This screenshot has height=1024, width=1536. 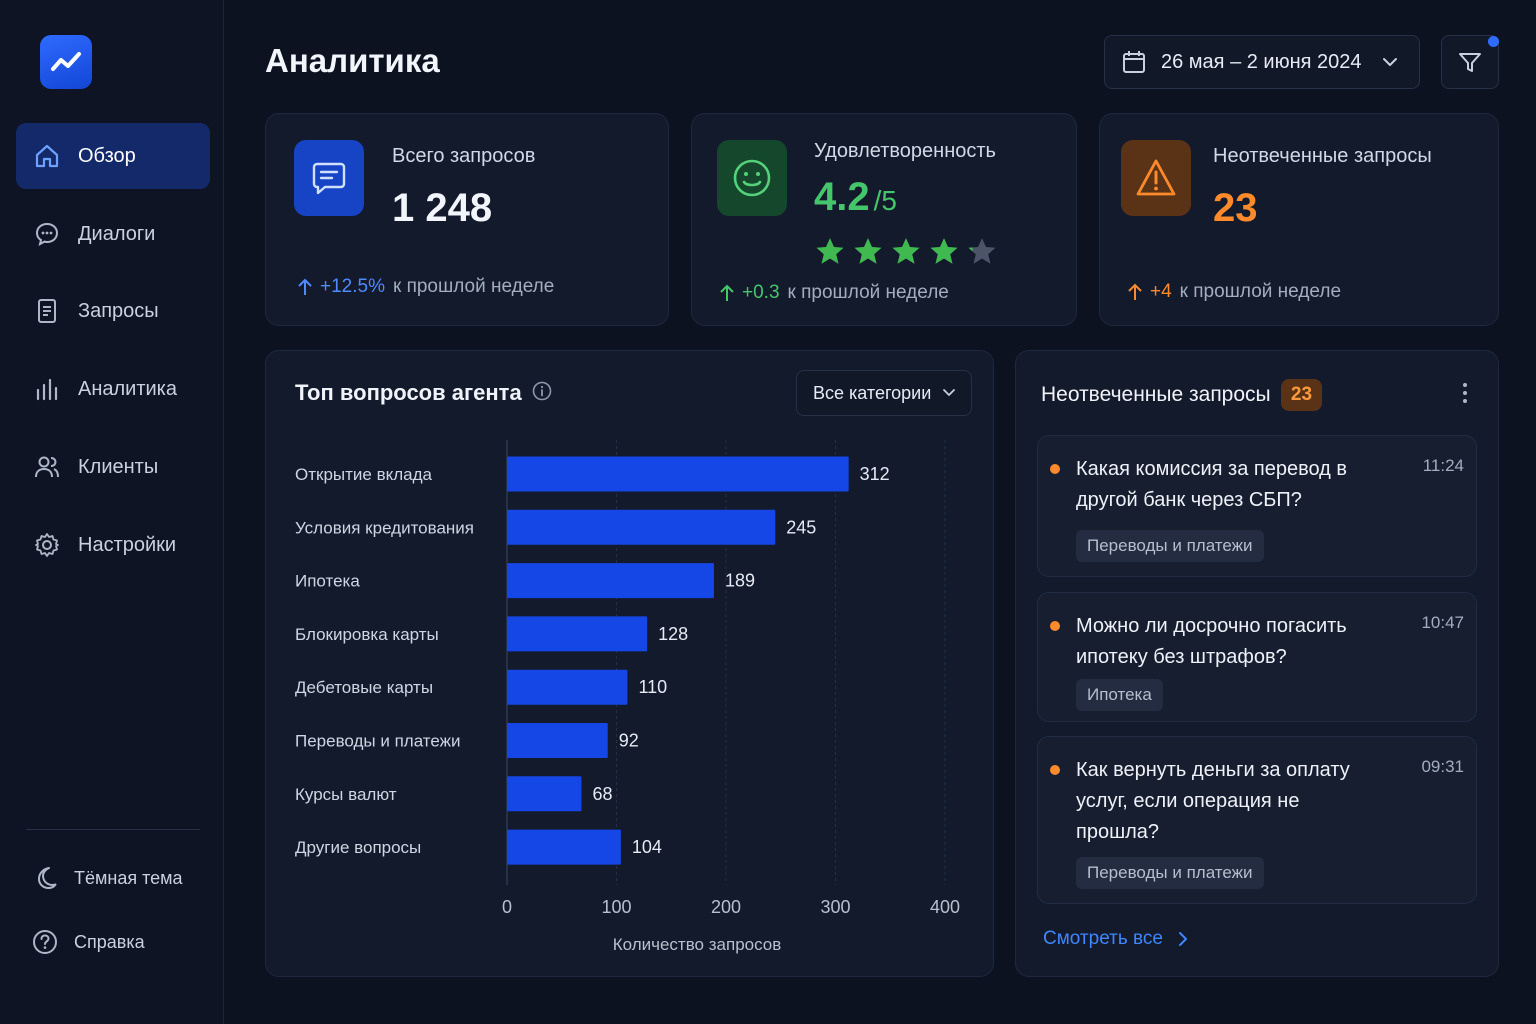 I want to click on date-range-text: 26 мая – 2 июня 2024, so click(x=1261, y=61).